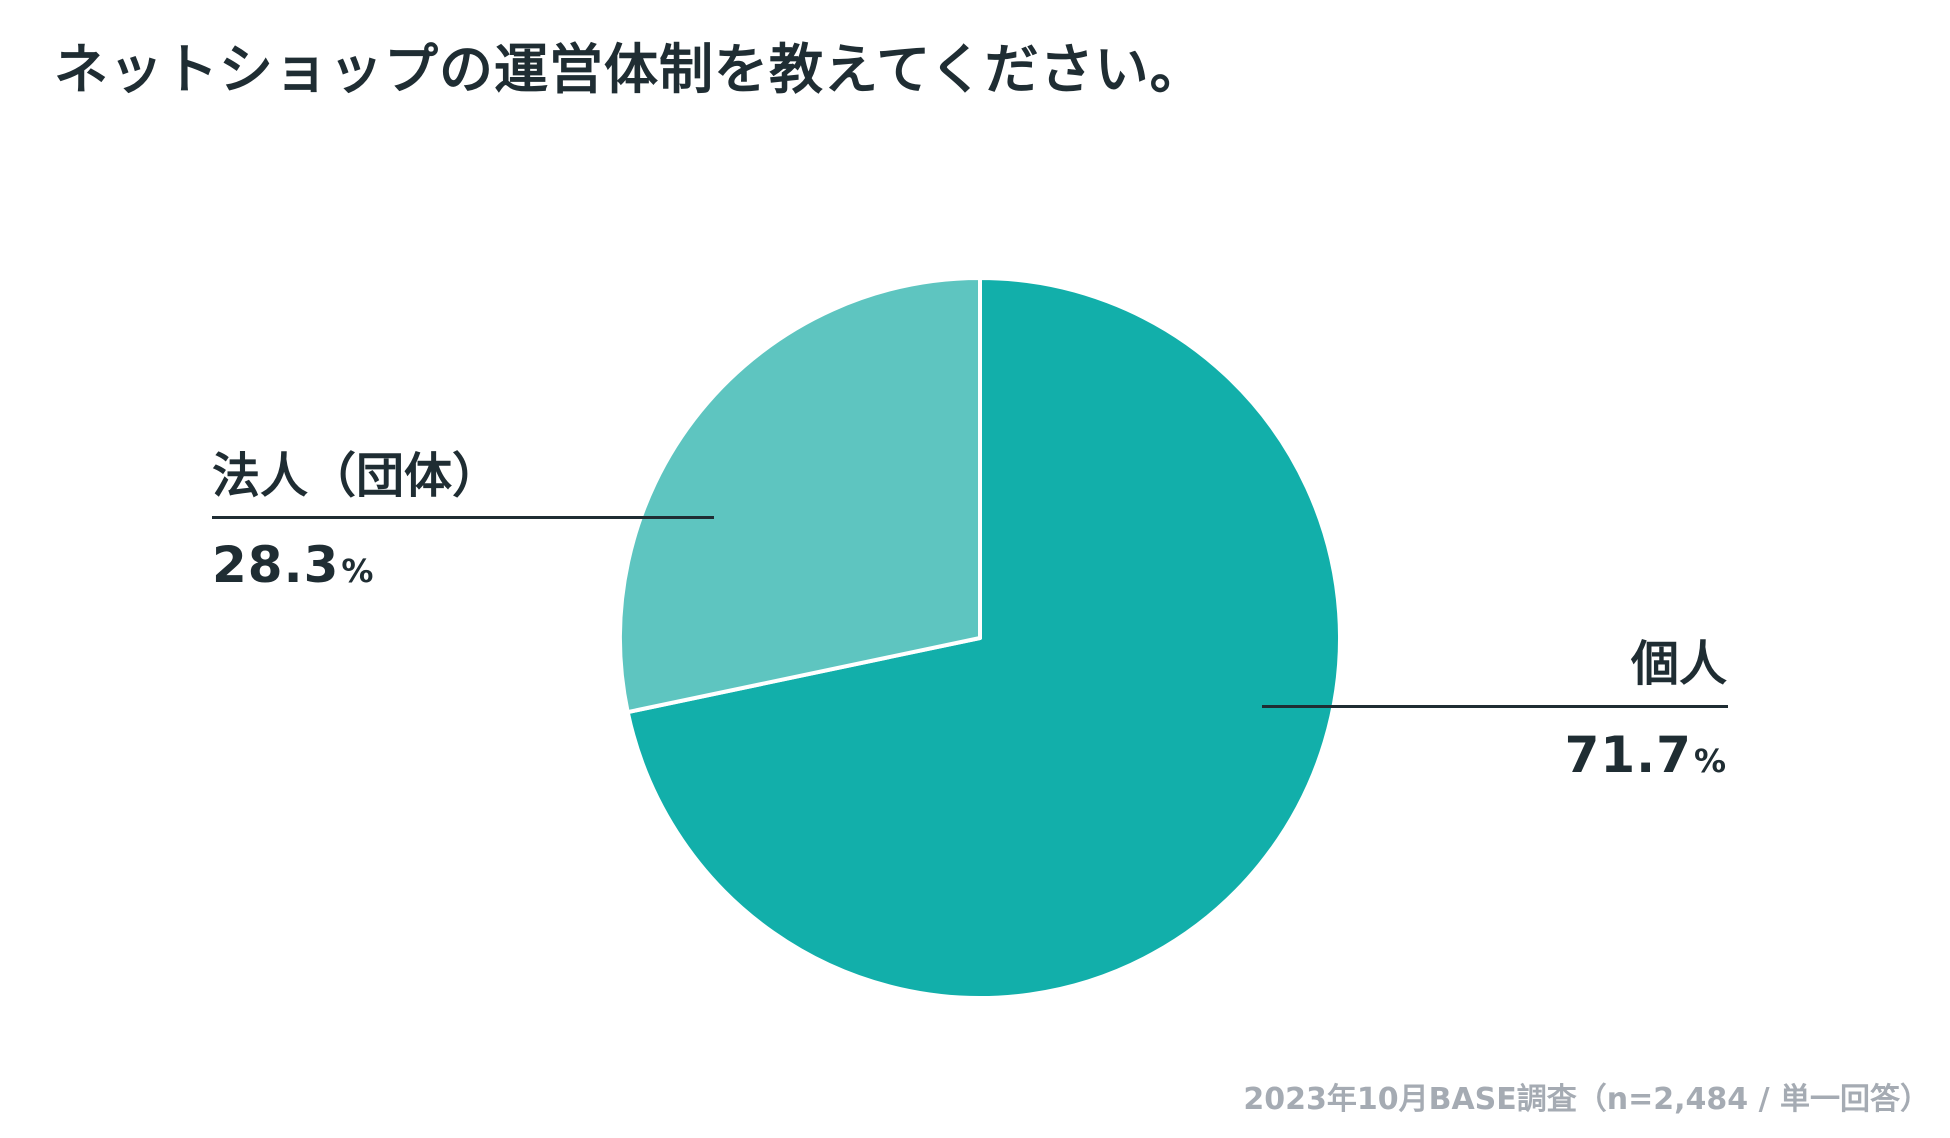 This screenshot has width=1950, height=1138. What do you see at coordinates (1678, 664) in the screenshot?
I see `slice-label-individual: 個人` at bounding box center [1678, 664].